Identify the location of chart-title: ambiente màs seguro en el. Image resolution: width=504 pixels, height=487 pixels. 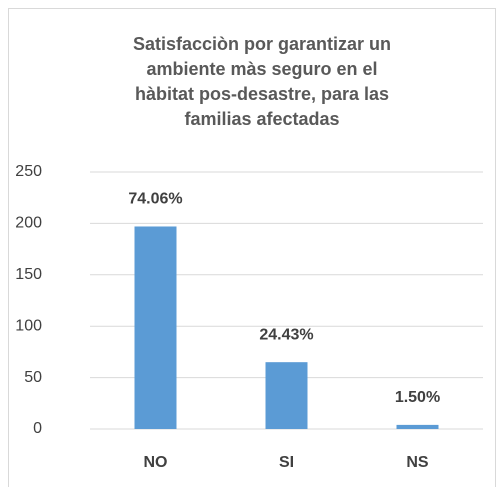
(261, 69).